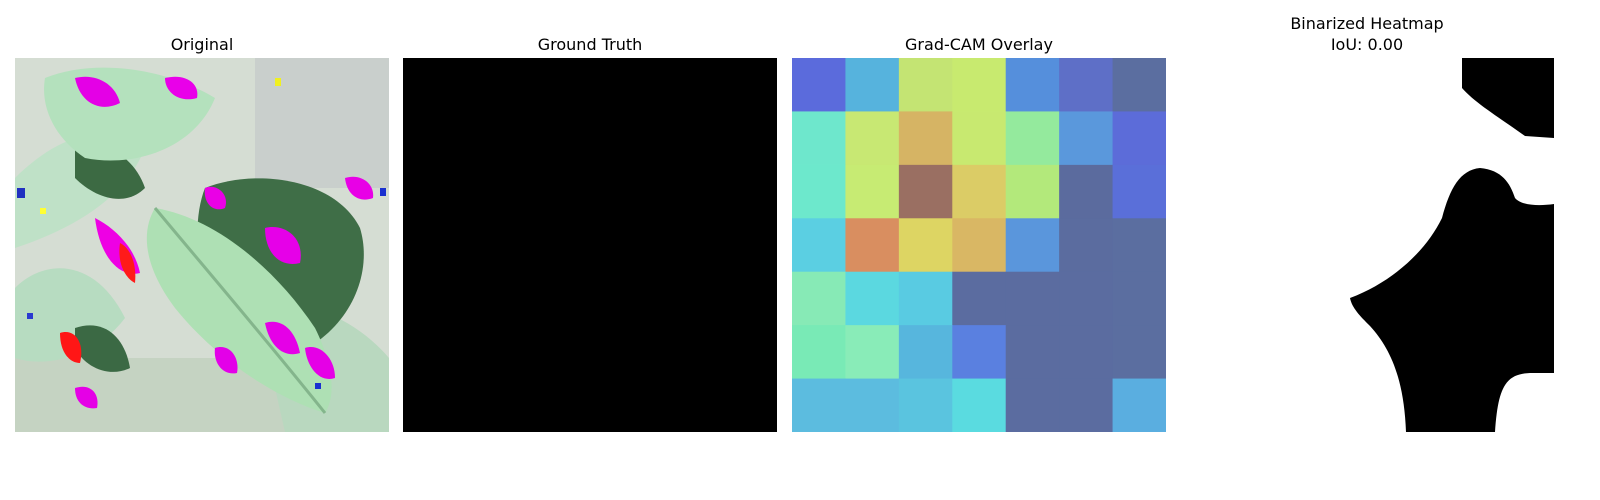 This screenshot has width=1600, height=500. Describe the element at coordinates (979, 44) in the screenshot. I see `overlay-title: Grad-CAM Overlay` at that location.